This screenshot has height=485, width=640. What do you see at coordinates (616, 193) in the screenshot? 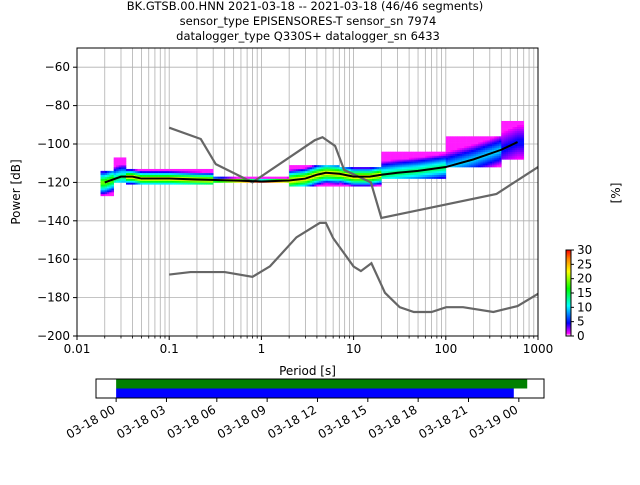
I see `colorbar-label: [%]` at bounding box center [616, 193].